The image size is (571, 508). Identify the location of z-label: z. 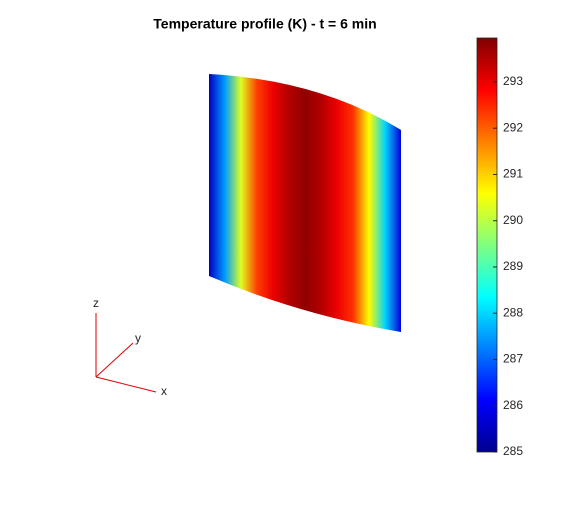
(96, 303).